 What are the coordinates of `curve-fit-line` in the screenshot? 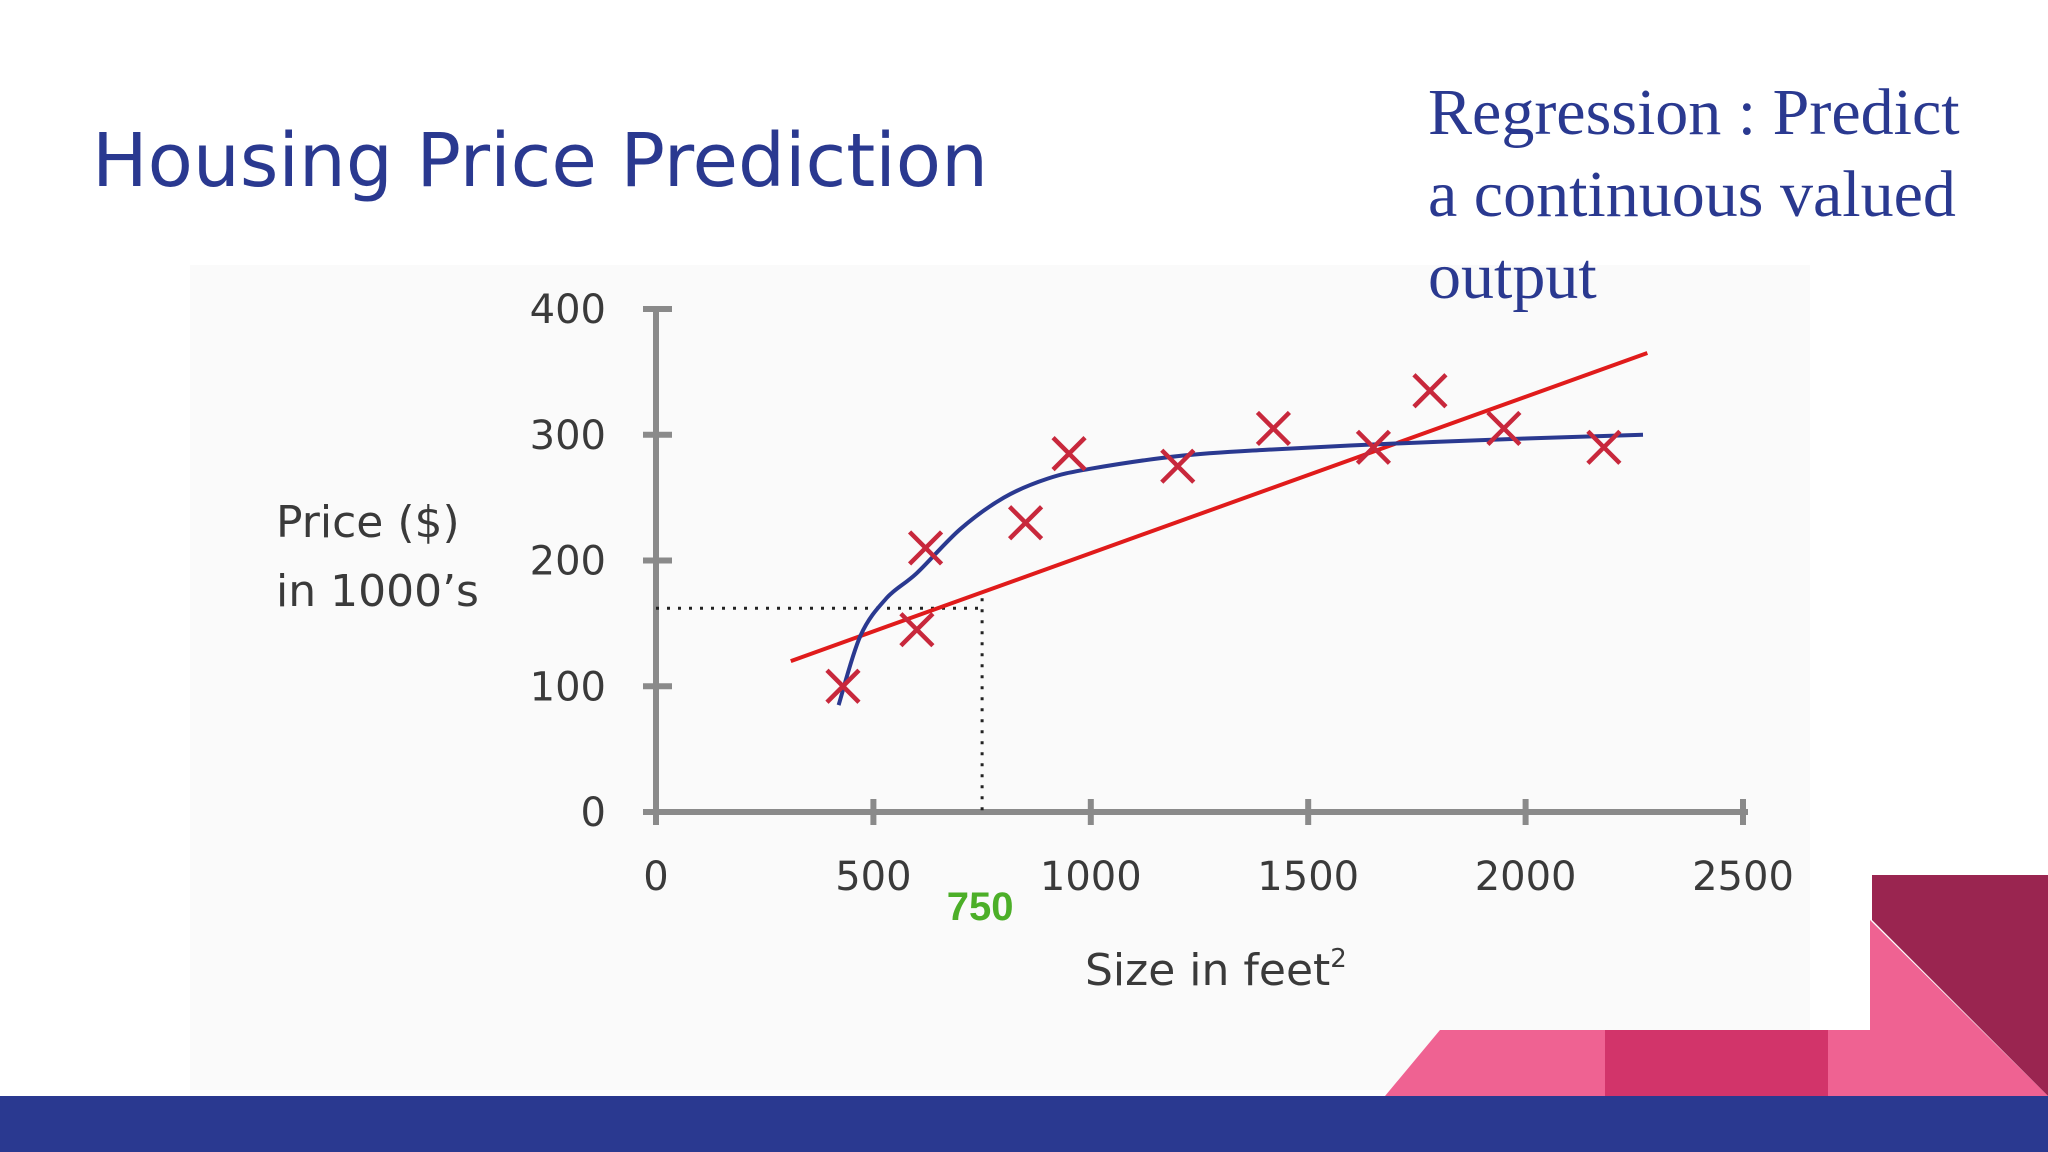 It's located at (1240, 569).